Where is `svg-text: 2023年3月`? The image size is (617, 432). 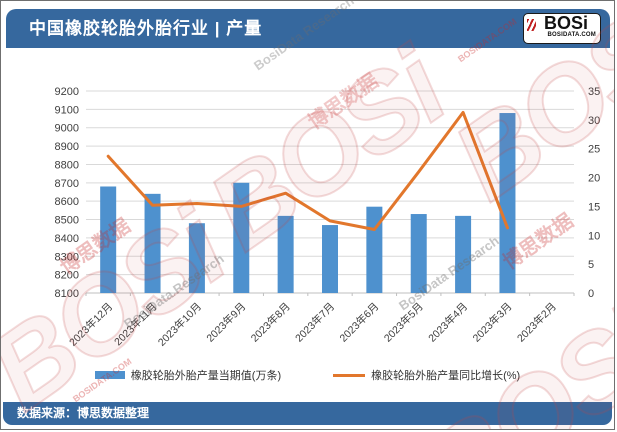
svg-text: 2023年3月 is located at coordinates (492, 322).